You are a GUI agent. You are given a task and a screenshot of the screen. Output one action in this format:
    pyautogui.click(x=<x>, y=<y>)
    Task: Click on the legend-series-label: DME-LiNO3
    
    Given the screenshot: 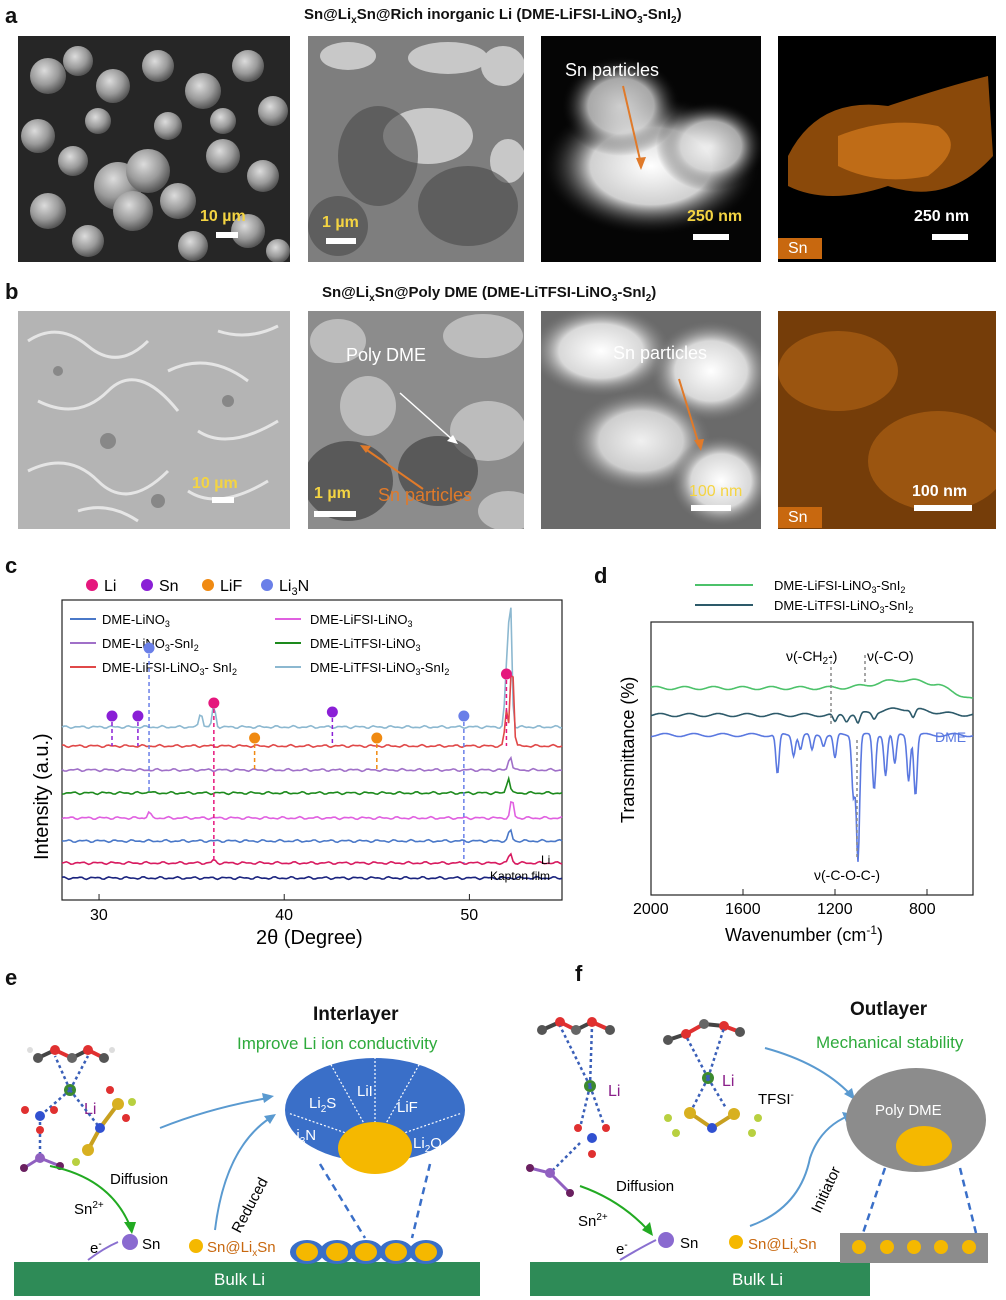 What is the action you would take?
    pyautogui.click(x=136, y=620)
    